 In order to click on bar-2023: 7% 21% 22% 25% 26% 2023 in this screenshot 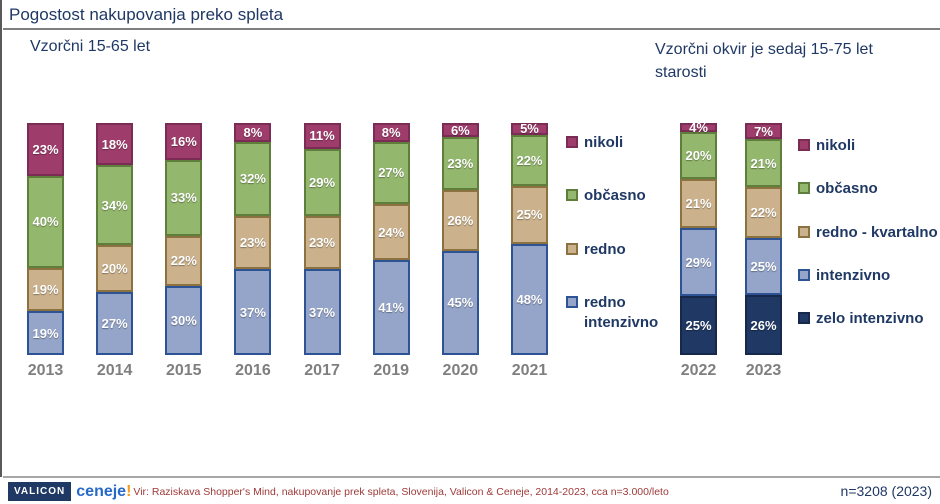, I will do `click(763, 251)`.